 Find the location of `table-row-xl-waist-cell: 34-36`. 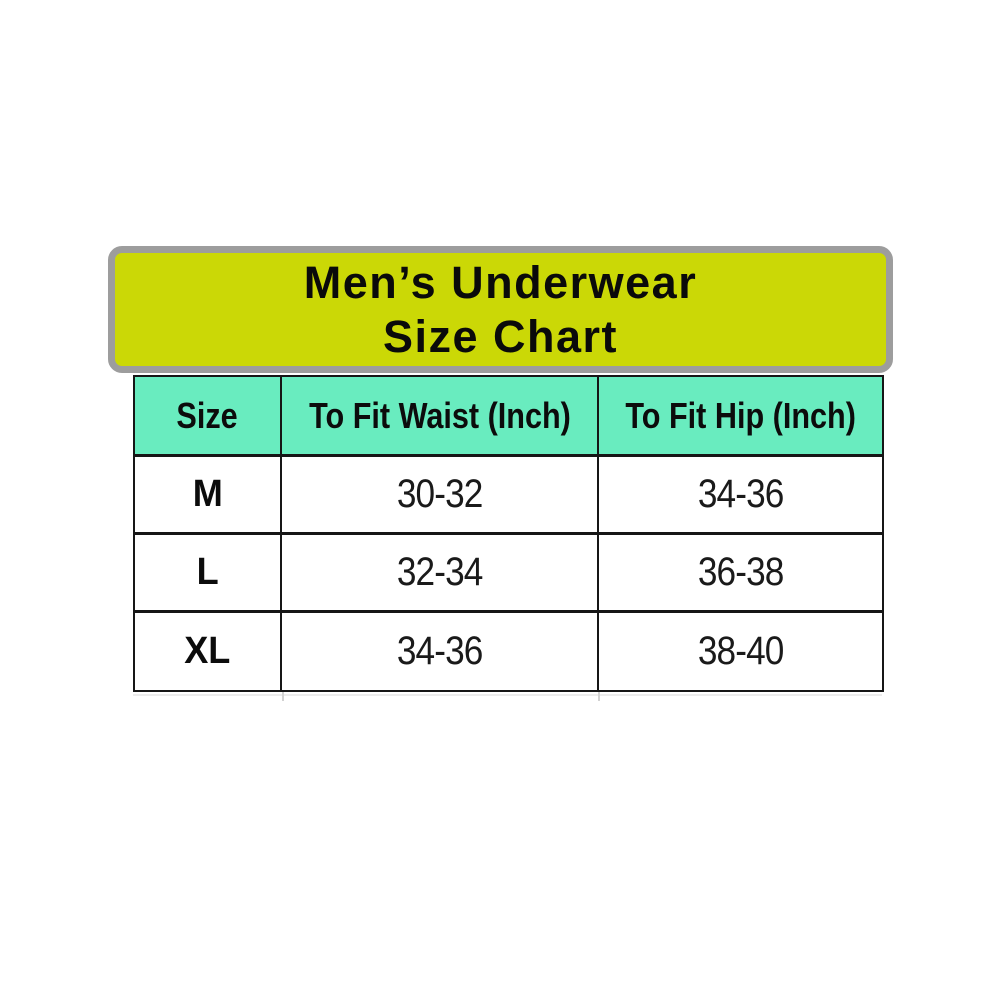

table-row-xl-waist-cell: 34-36 is located at coordinates (440, 651).